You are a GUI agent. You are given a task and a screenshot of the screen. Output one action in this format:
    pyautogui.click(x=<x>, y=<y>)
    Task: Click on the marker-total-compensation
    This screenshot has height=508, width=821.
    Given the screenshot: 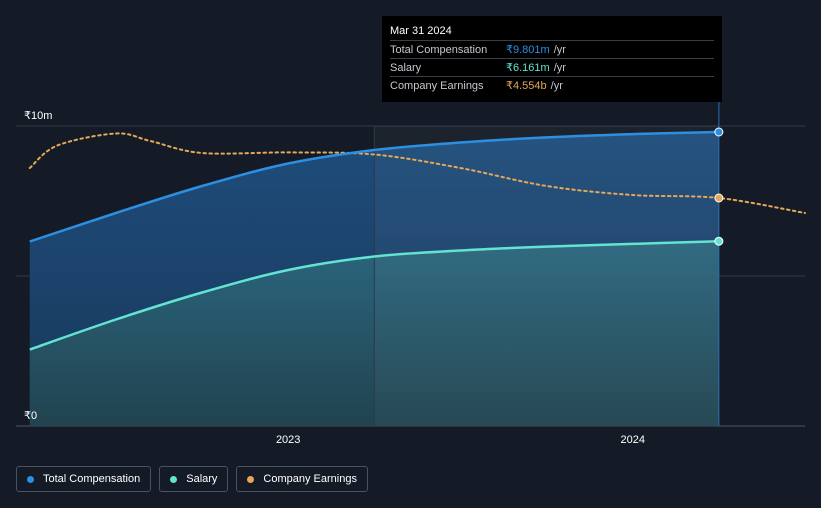 What is the action you would take?
    pyautogui.click(x=719, y=132)
    